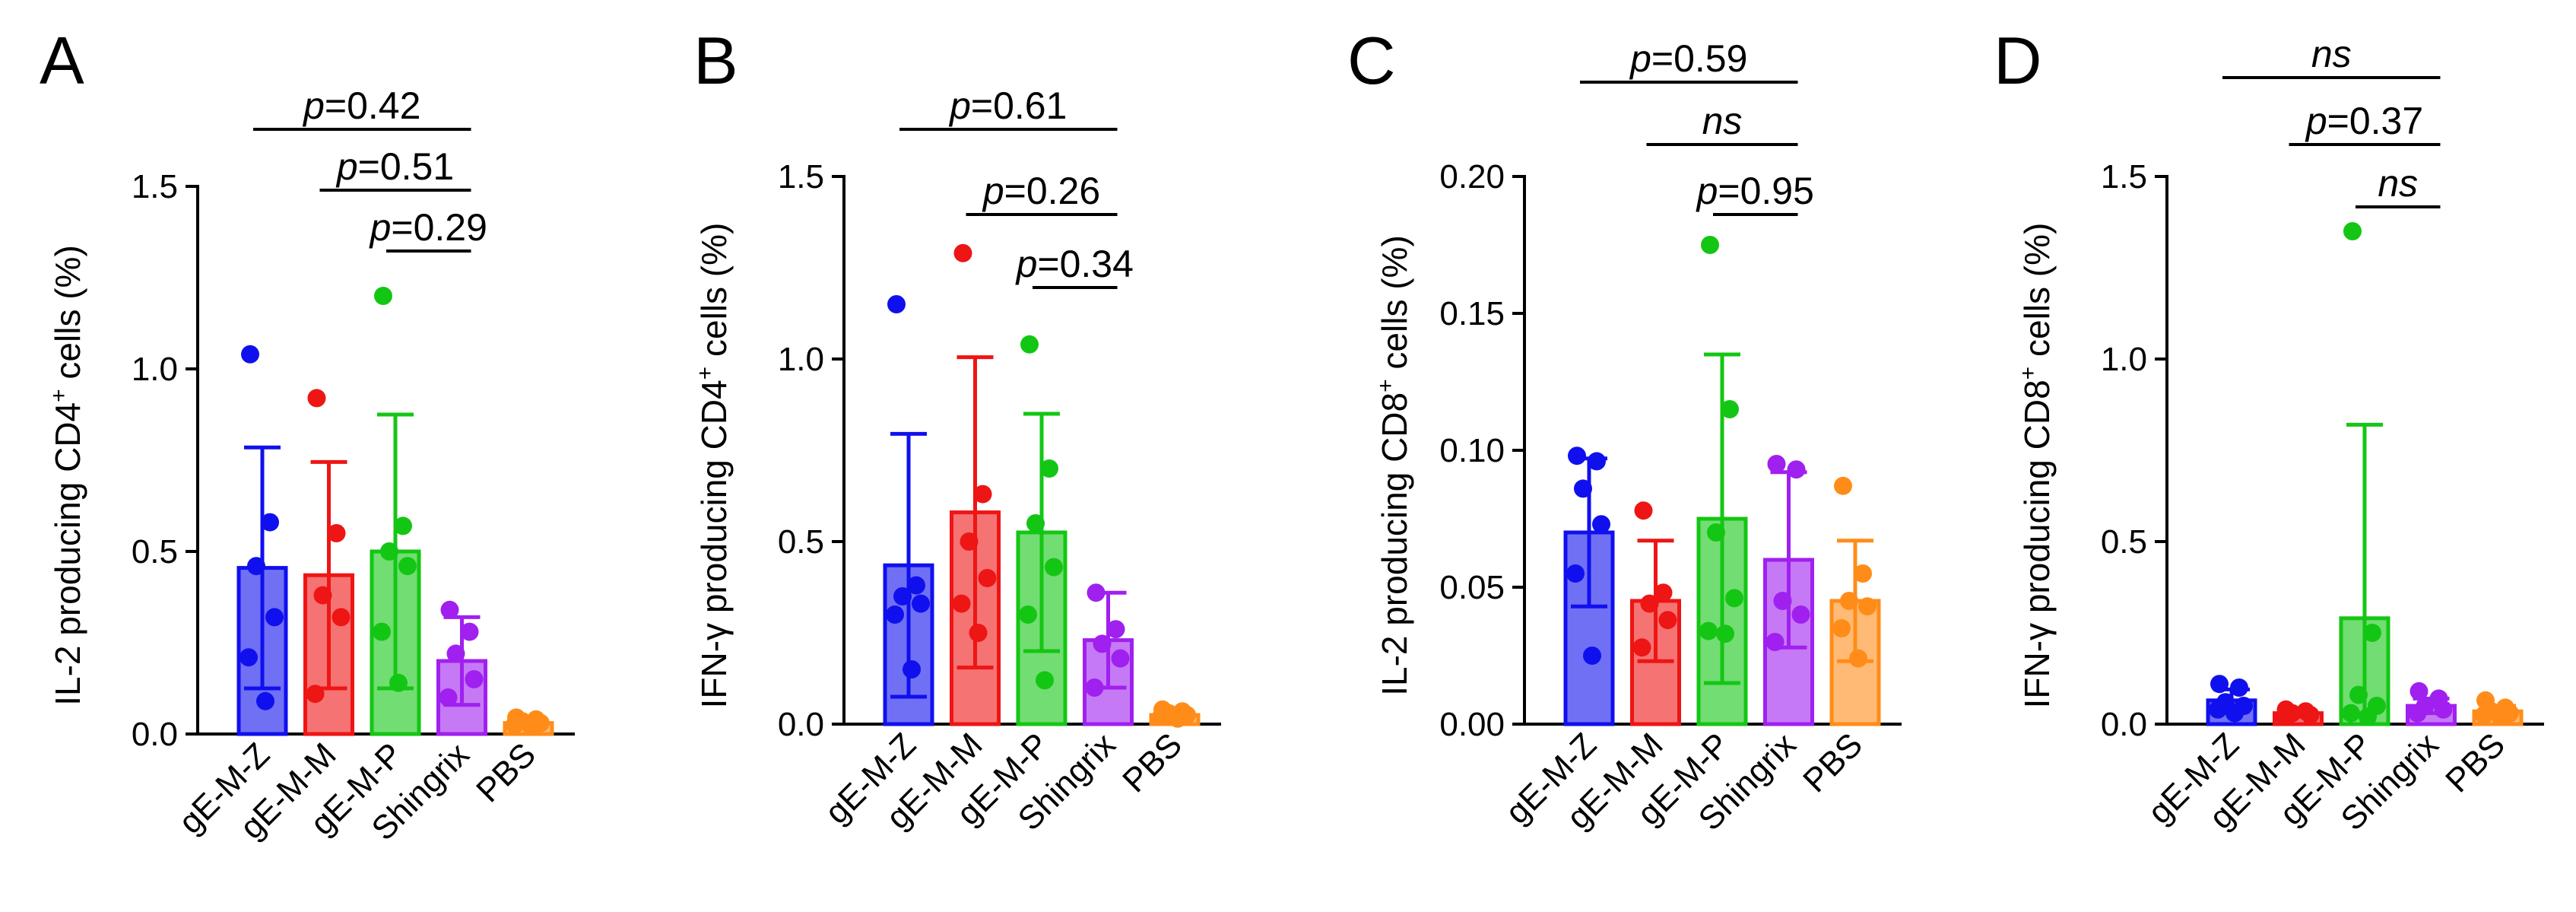 This screenshot has width=2576, height=912. I want to click on significance-label: p=0.95, so click(1755, 191).